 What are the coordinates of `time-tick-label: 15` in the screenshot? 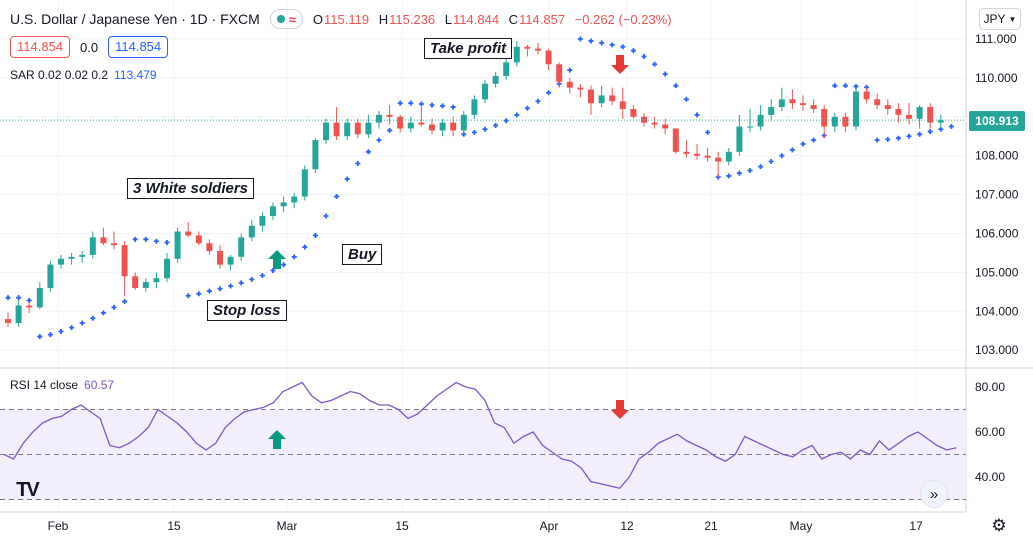 It's located at (402, 526).